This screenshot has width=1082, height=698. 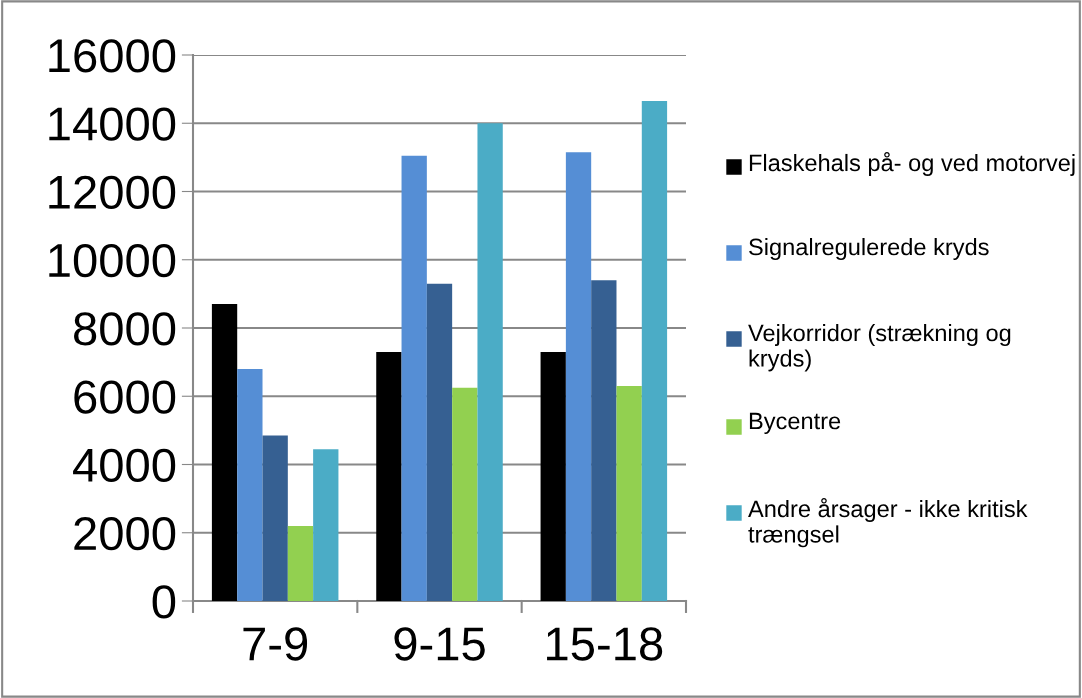 What do you see at coordinates (795, 423) in the screenshot?
I see `legend-label: Bycentre` at bounding box center [795, 423].